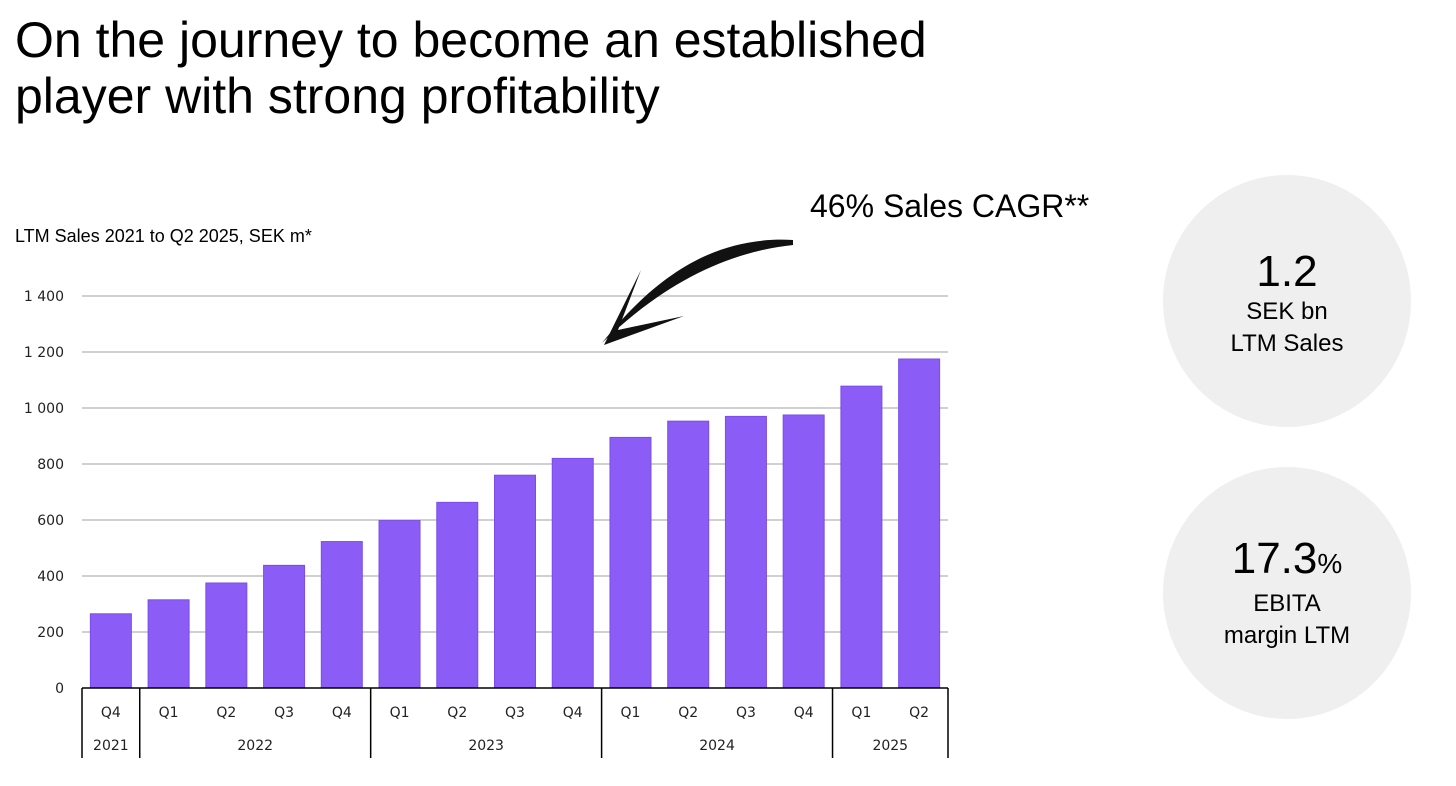 The height and width of the screenshot is (786, 1456). I want to click on cagr-annotation: 46% Sales CAGR**, so click(950, 206).